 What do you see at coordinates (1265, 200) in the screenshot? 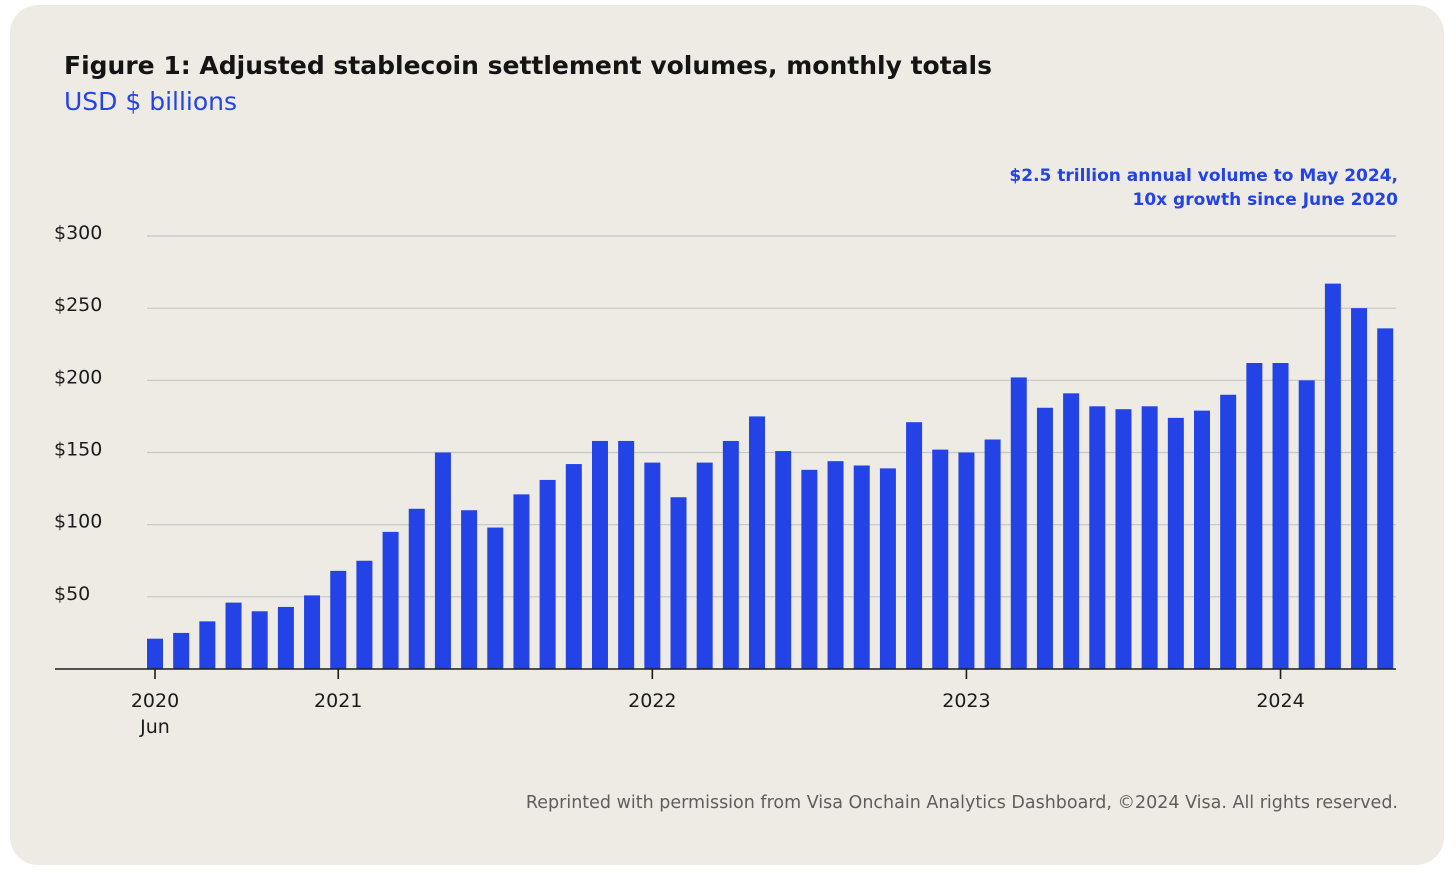
I see `annotation-line-2: 10x growth since June 2020` at bounding box center [1265, 200].